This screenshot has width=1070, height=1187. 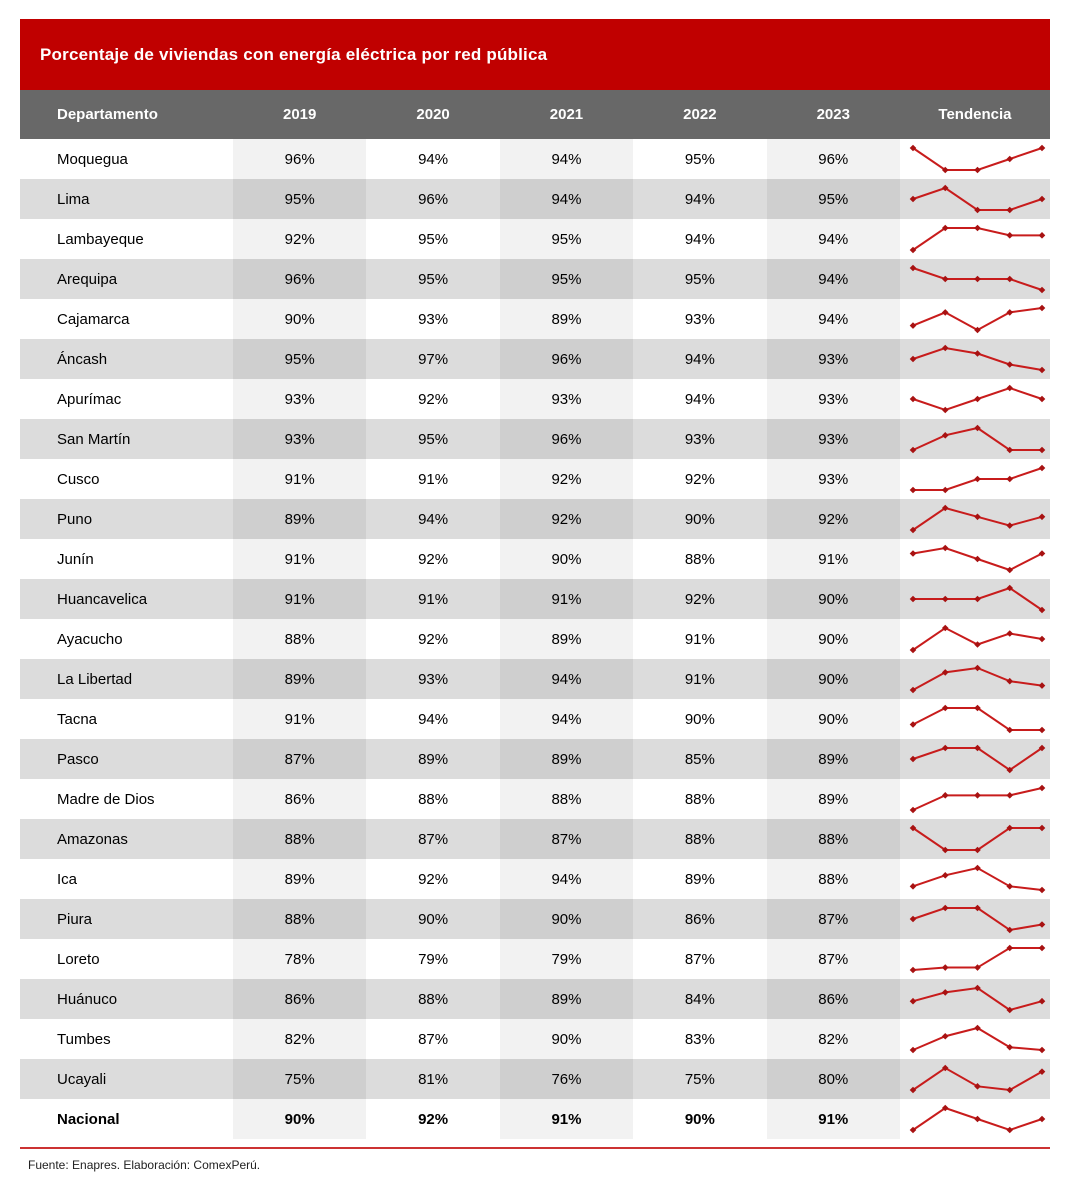 What do you see at coordinates (102, 599) in the screenshot?
I see `department-name: Huancavelica` at bounding box center [102, 599].